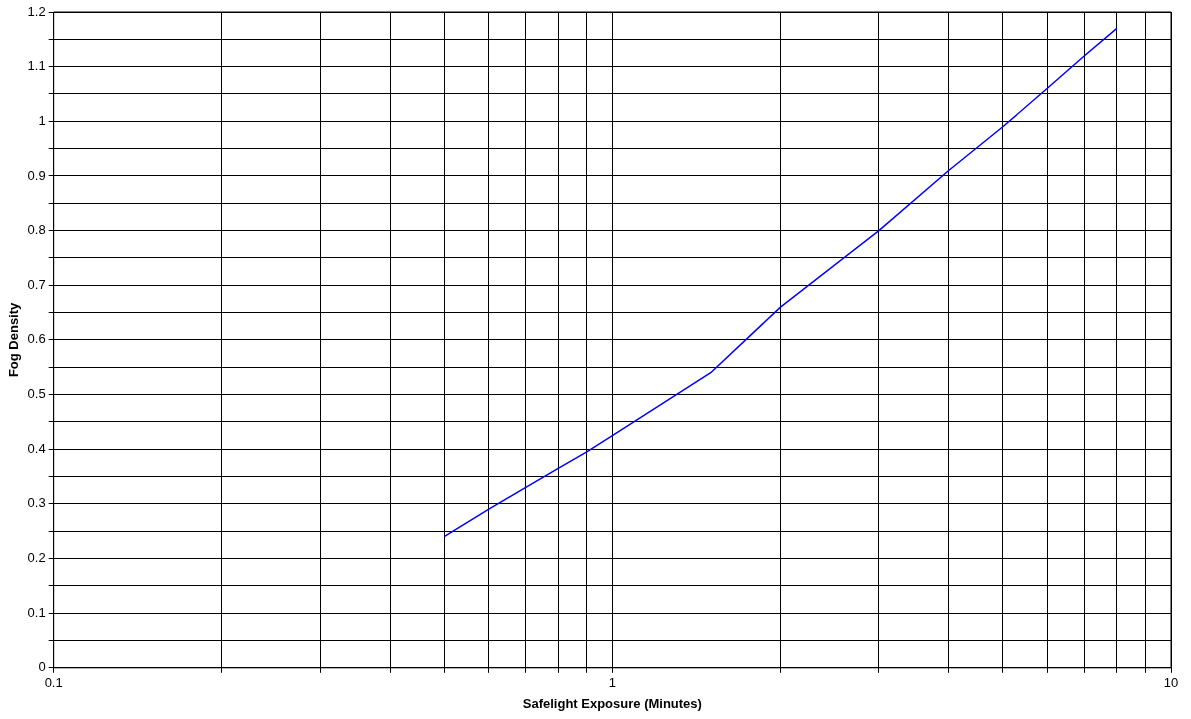 The image size is (1191, 719). What do you see at coordinates (36, 448) in the screenshot?
I see `y-tick-label: 0.4` at bounding box center [36, 448].